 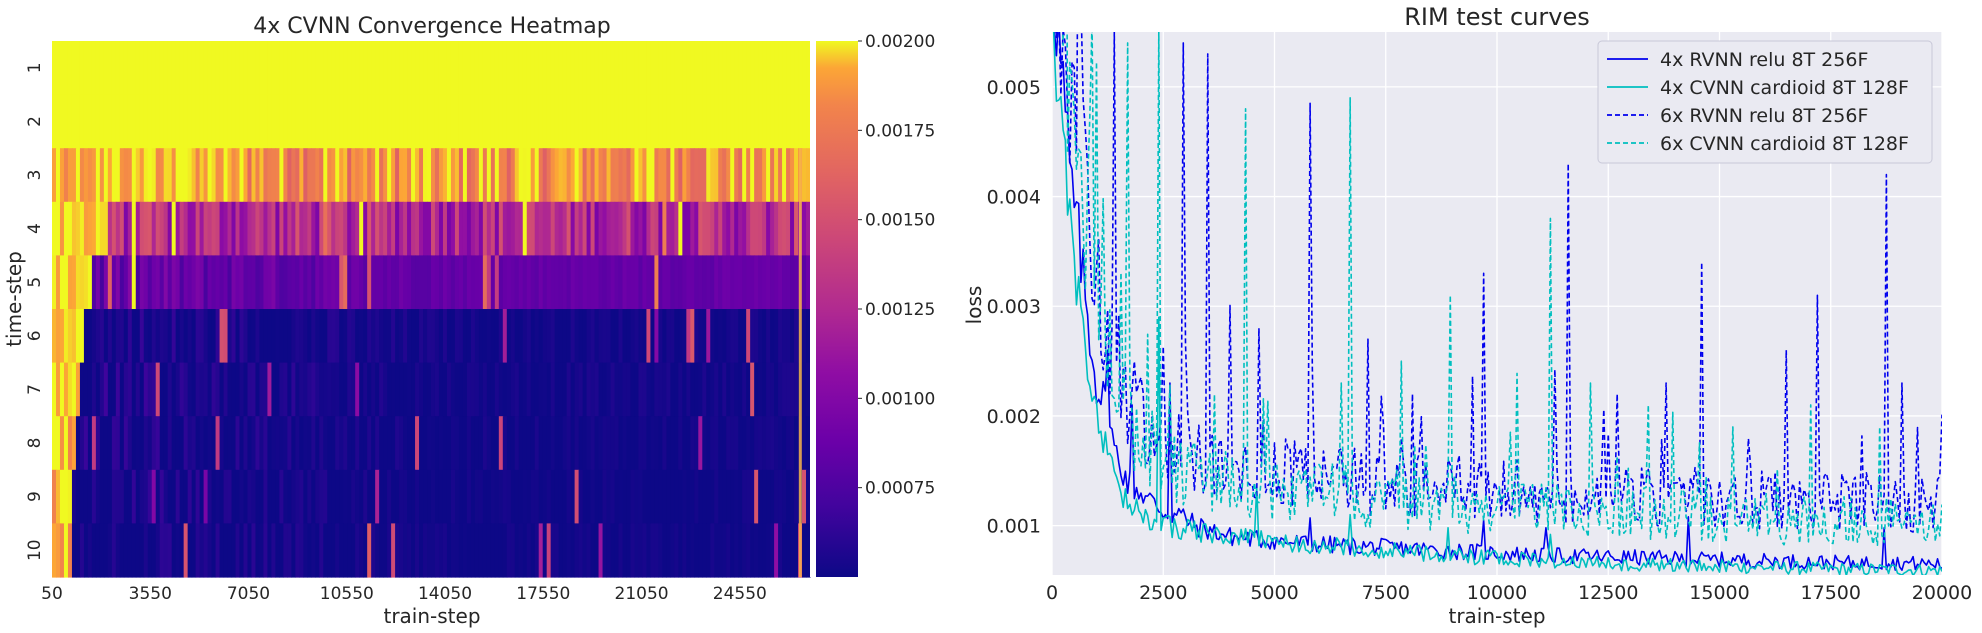 I want to click on colorbar-tick-label: 0.00200, so click(x=900, y=42).